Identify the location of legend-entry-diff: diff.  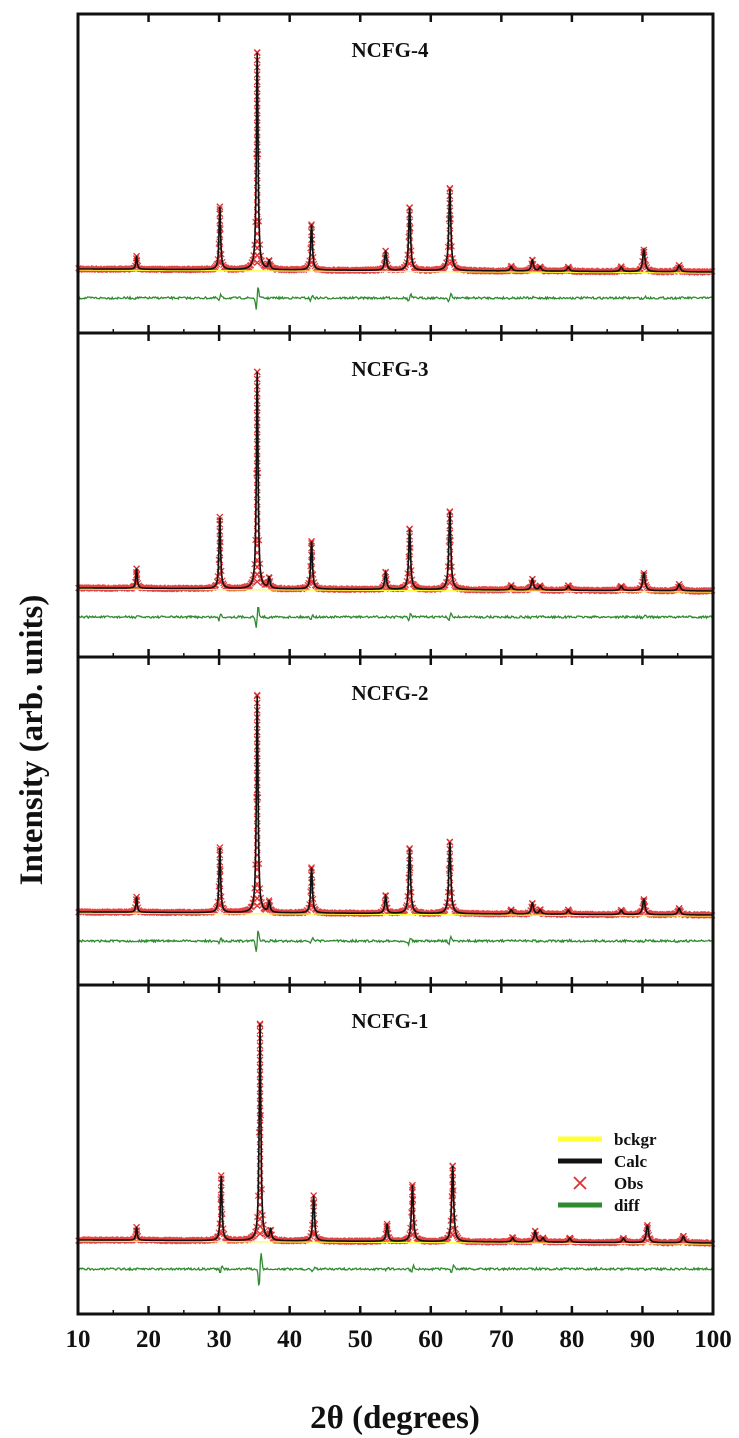
(599, 1205).